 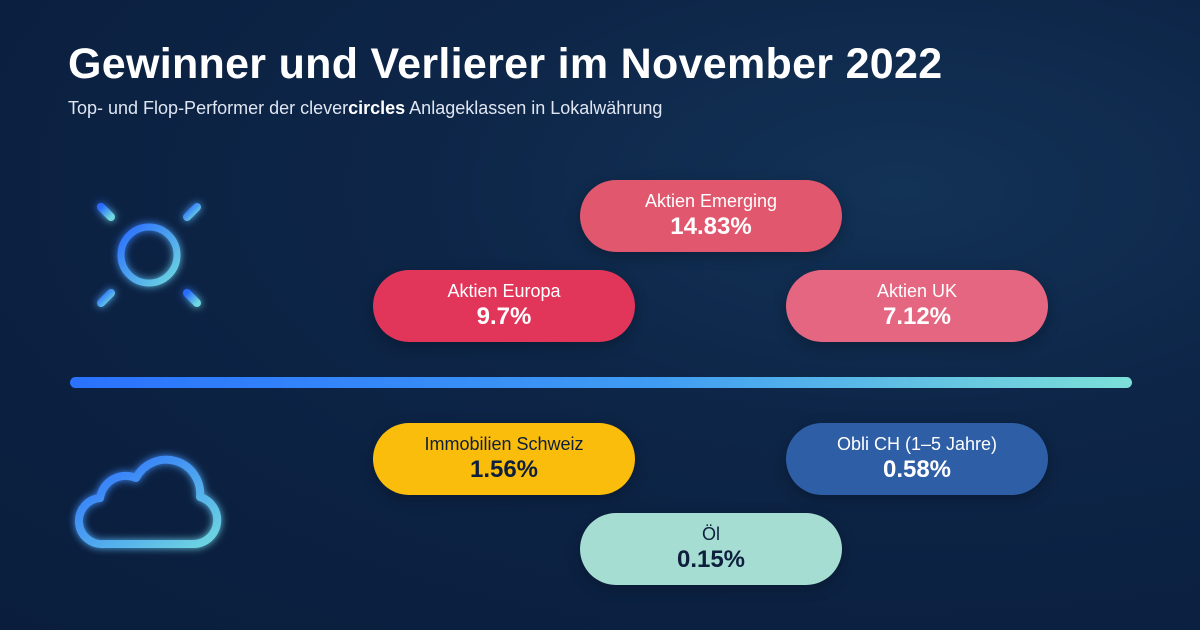 What do you see at coordinates (504, 291) in the screenshot?
I see `pill-label: Aktien Europa` at bounding box center [504, 291].